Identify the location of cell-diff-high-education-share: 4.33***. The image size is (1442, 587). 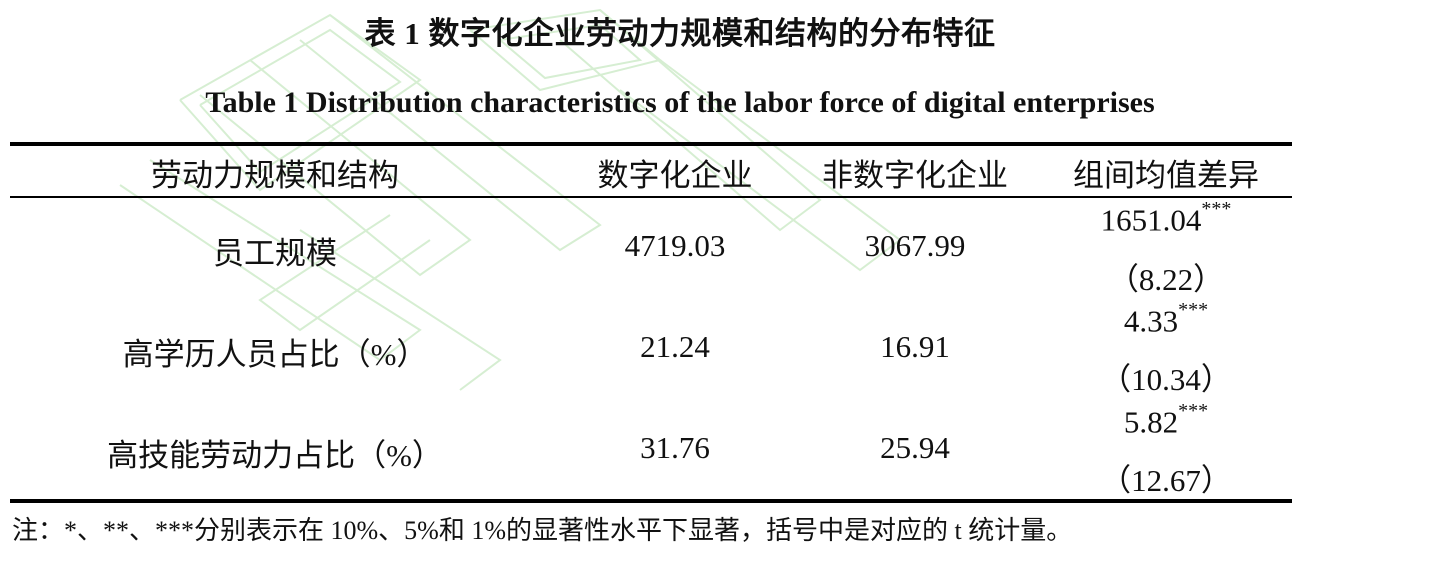
(1166, 319).